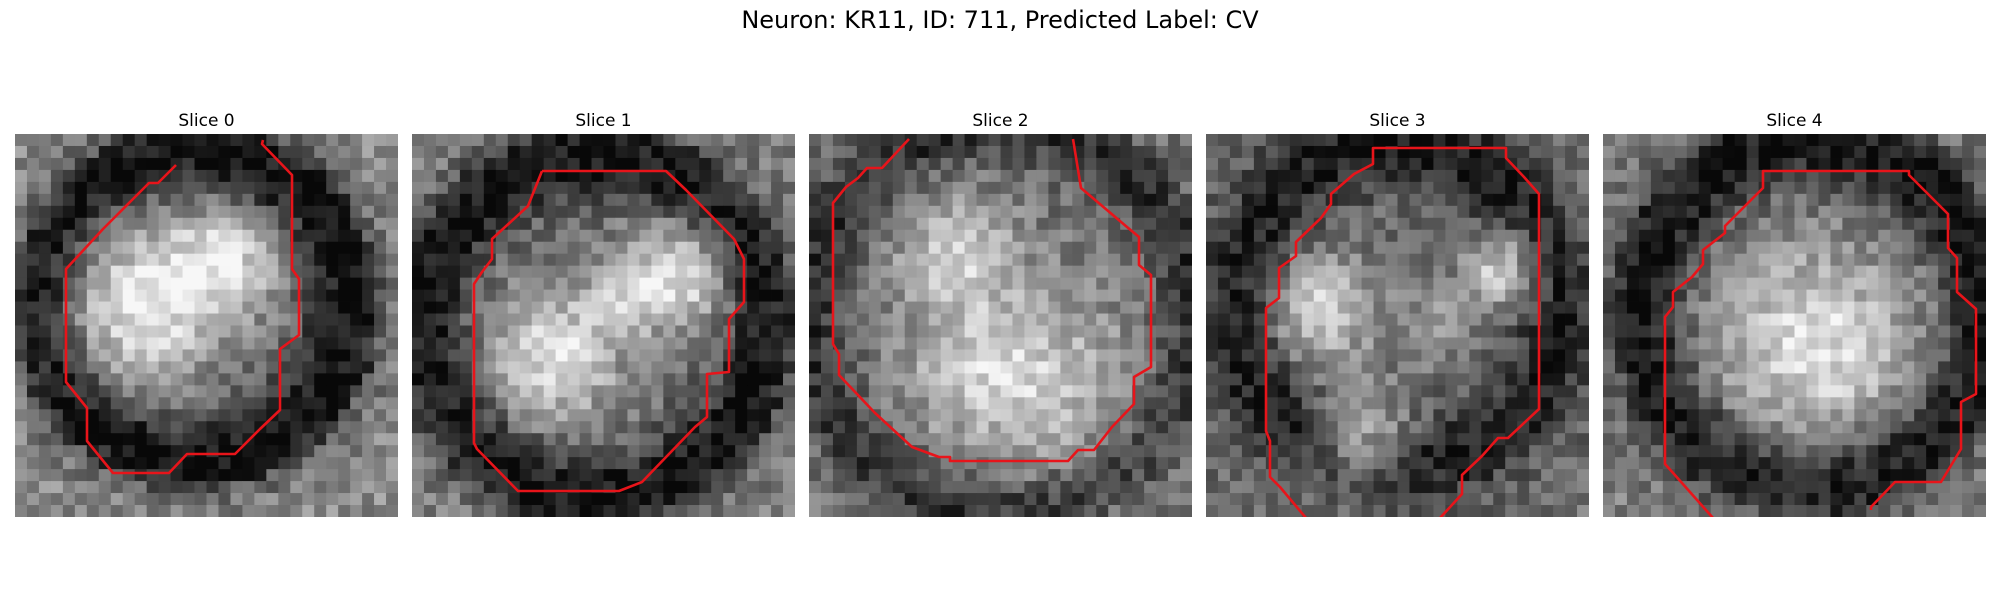 This screenshot has width=2000, height=600. I want to click on slice-title: Slice 0, so click(206, 121).